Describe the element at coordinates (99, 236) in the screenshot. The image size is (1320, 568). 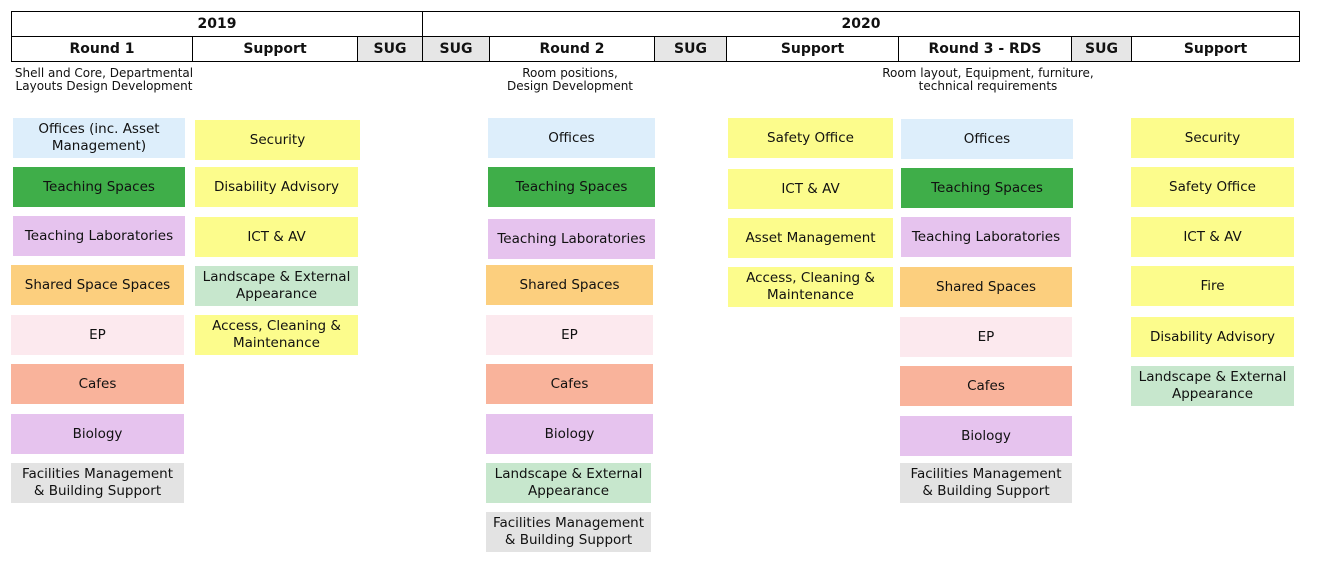
I see `round1-item-teaching-labs: Teaching Laboratories` at that location.